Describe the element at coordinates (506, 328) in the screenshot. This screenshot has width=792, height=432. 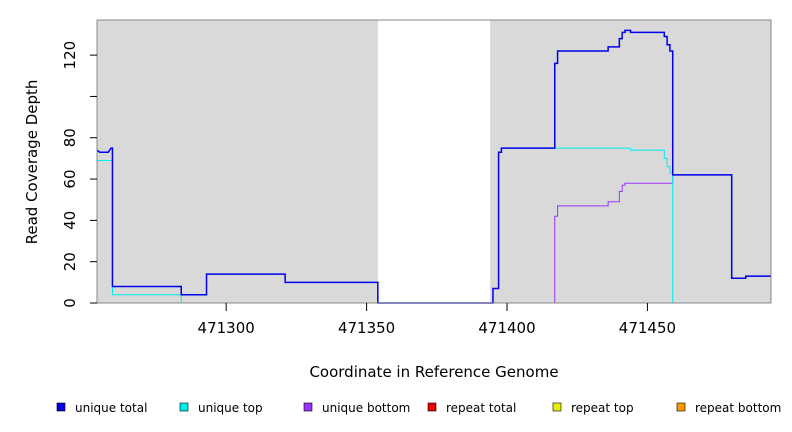
I see `x-tick-label: 471400` at that location.